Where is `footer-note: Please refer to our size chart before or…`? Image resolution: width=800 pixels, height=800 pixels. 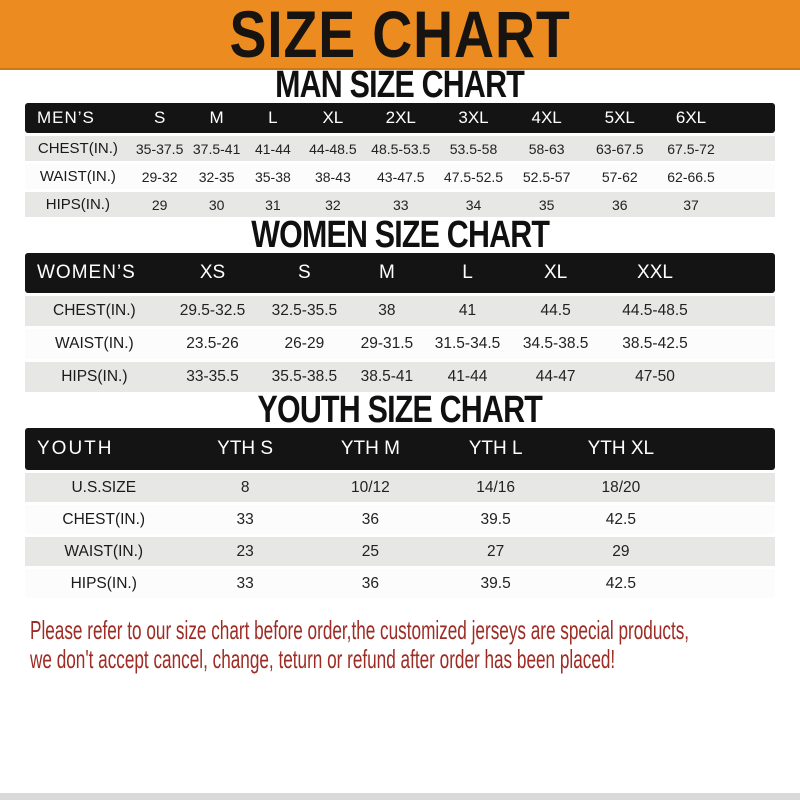
footer-note: Please refer to our size chart before or… is located at coordinates (400, 645).